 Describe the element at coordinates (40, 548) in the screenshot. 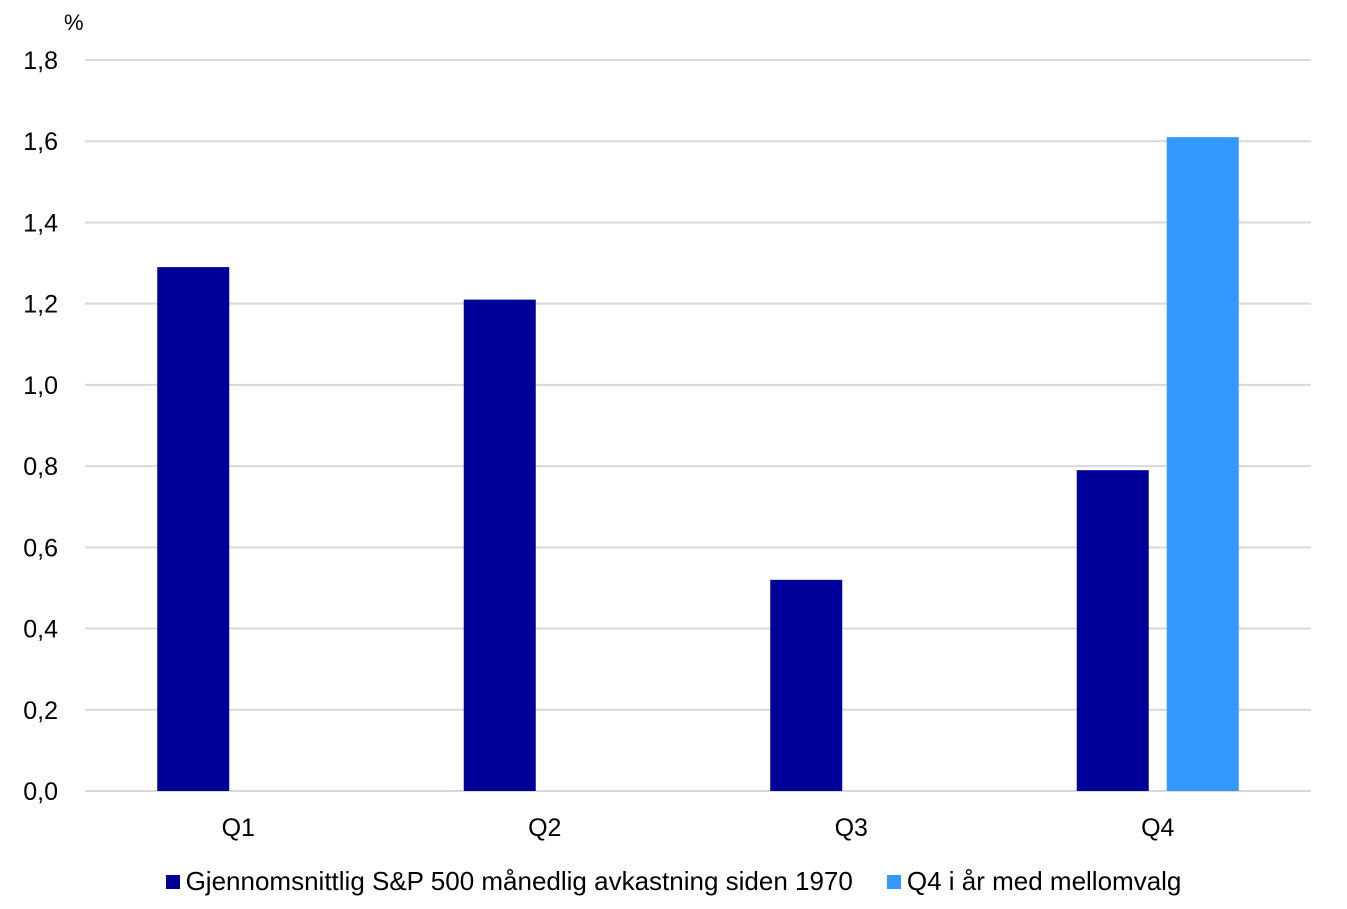

I see `y-tick-label: 0,6` at that location.